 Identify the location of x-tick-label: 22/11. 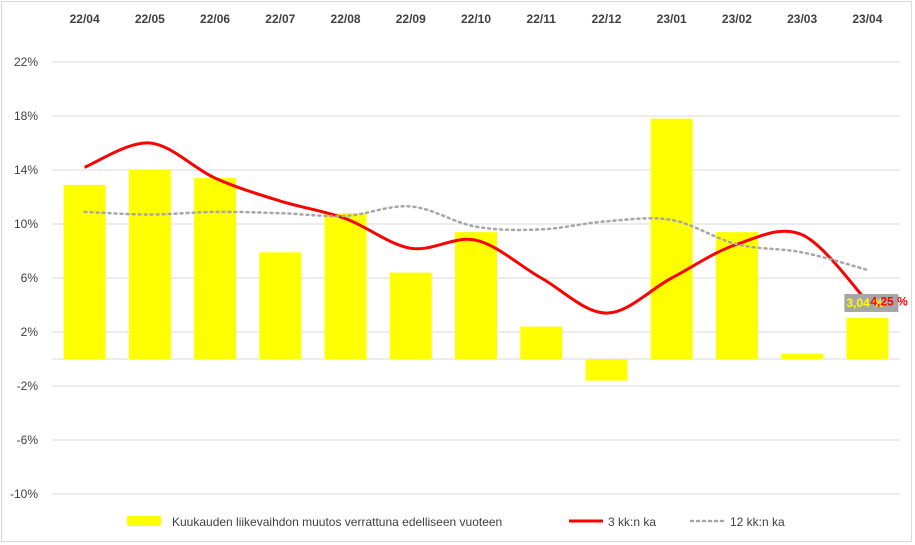
(542, 19).